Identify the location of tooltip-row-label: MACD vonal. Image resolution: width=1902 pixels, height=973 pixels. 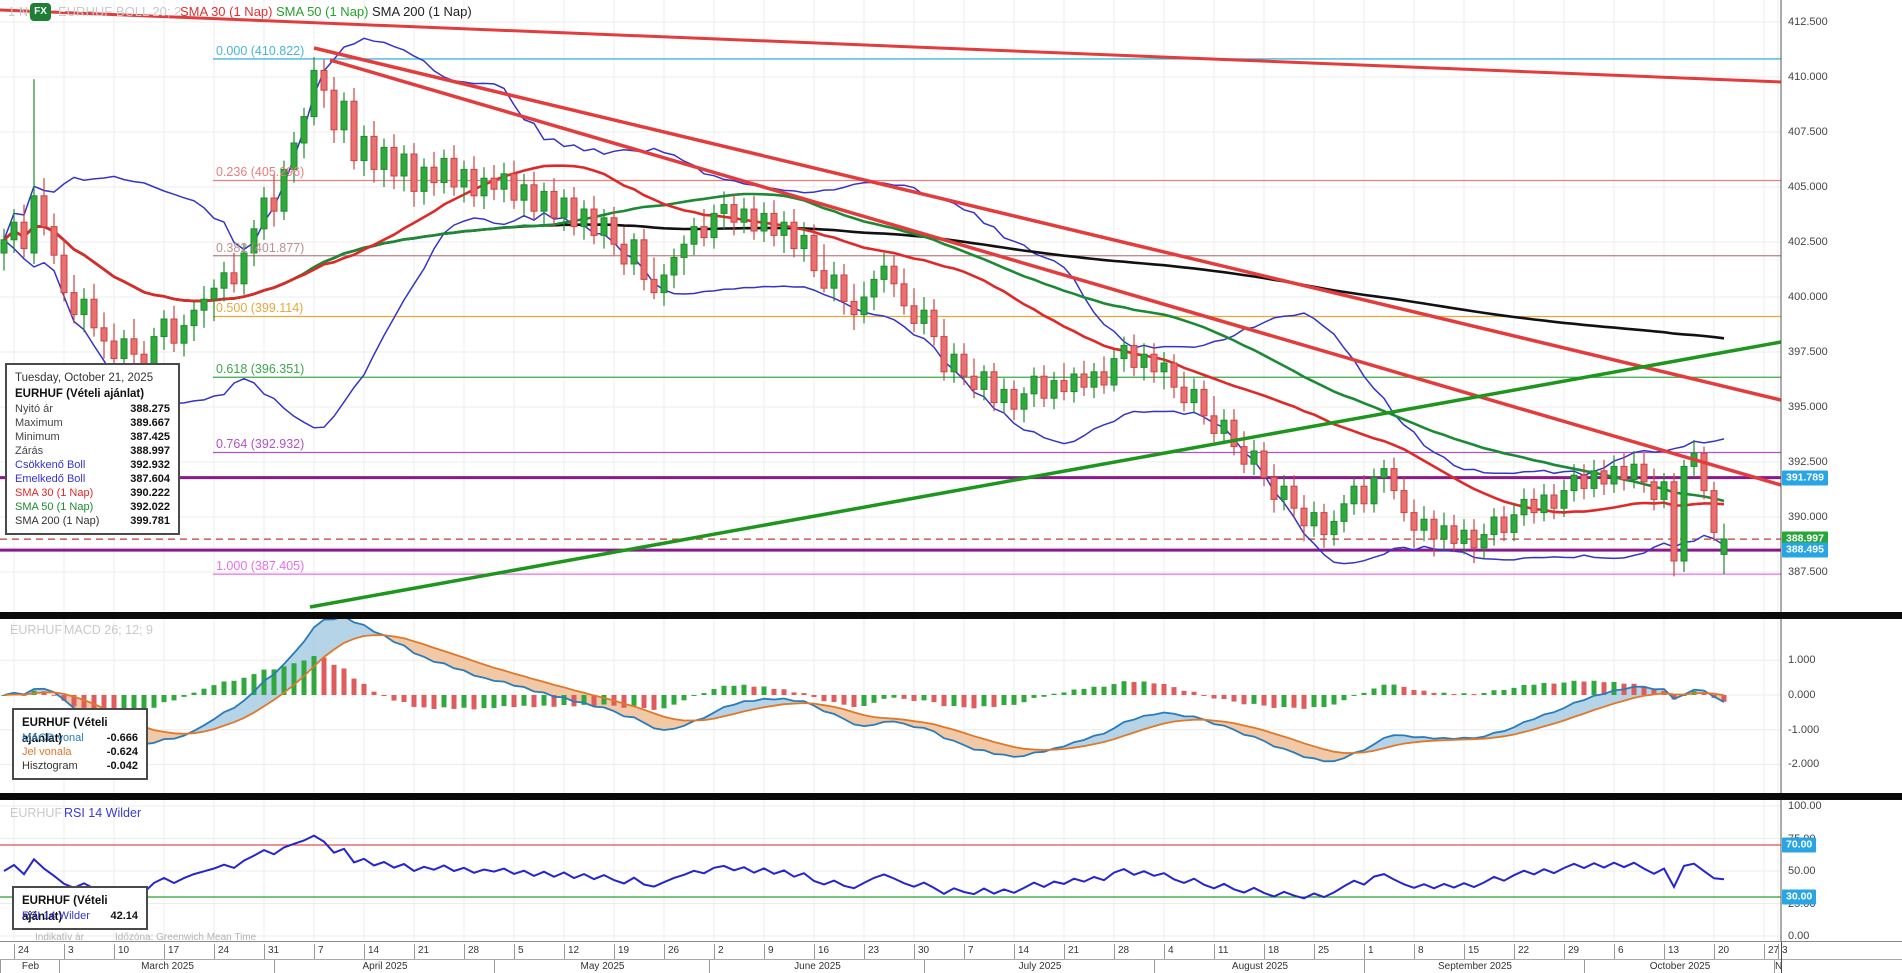
(53, 738).